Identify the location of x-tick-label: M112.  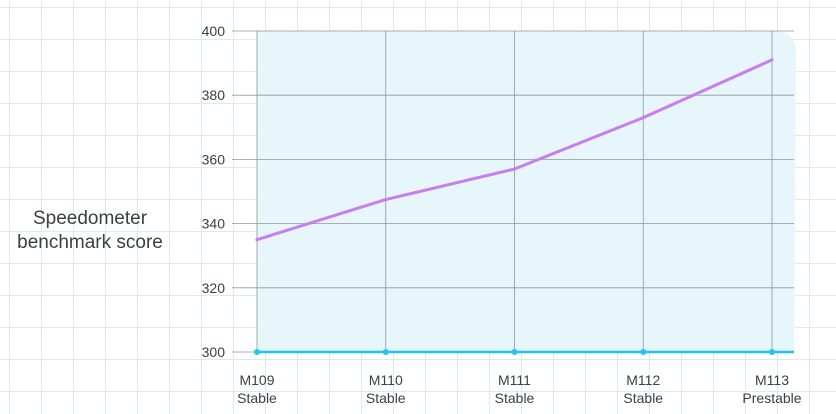
(643, 380).